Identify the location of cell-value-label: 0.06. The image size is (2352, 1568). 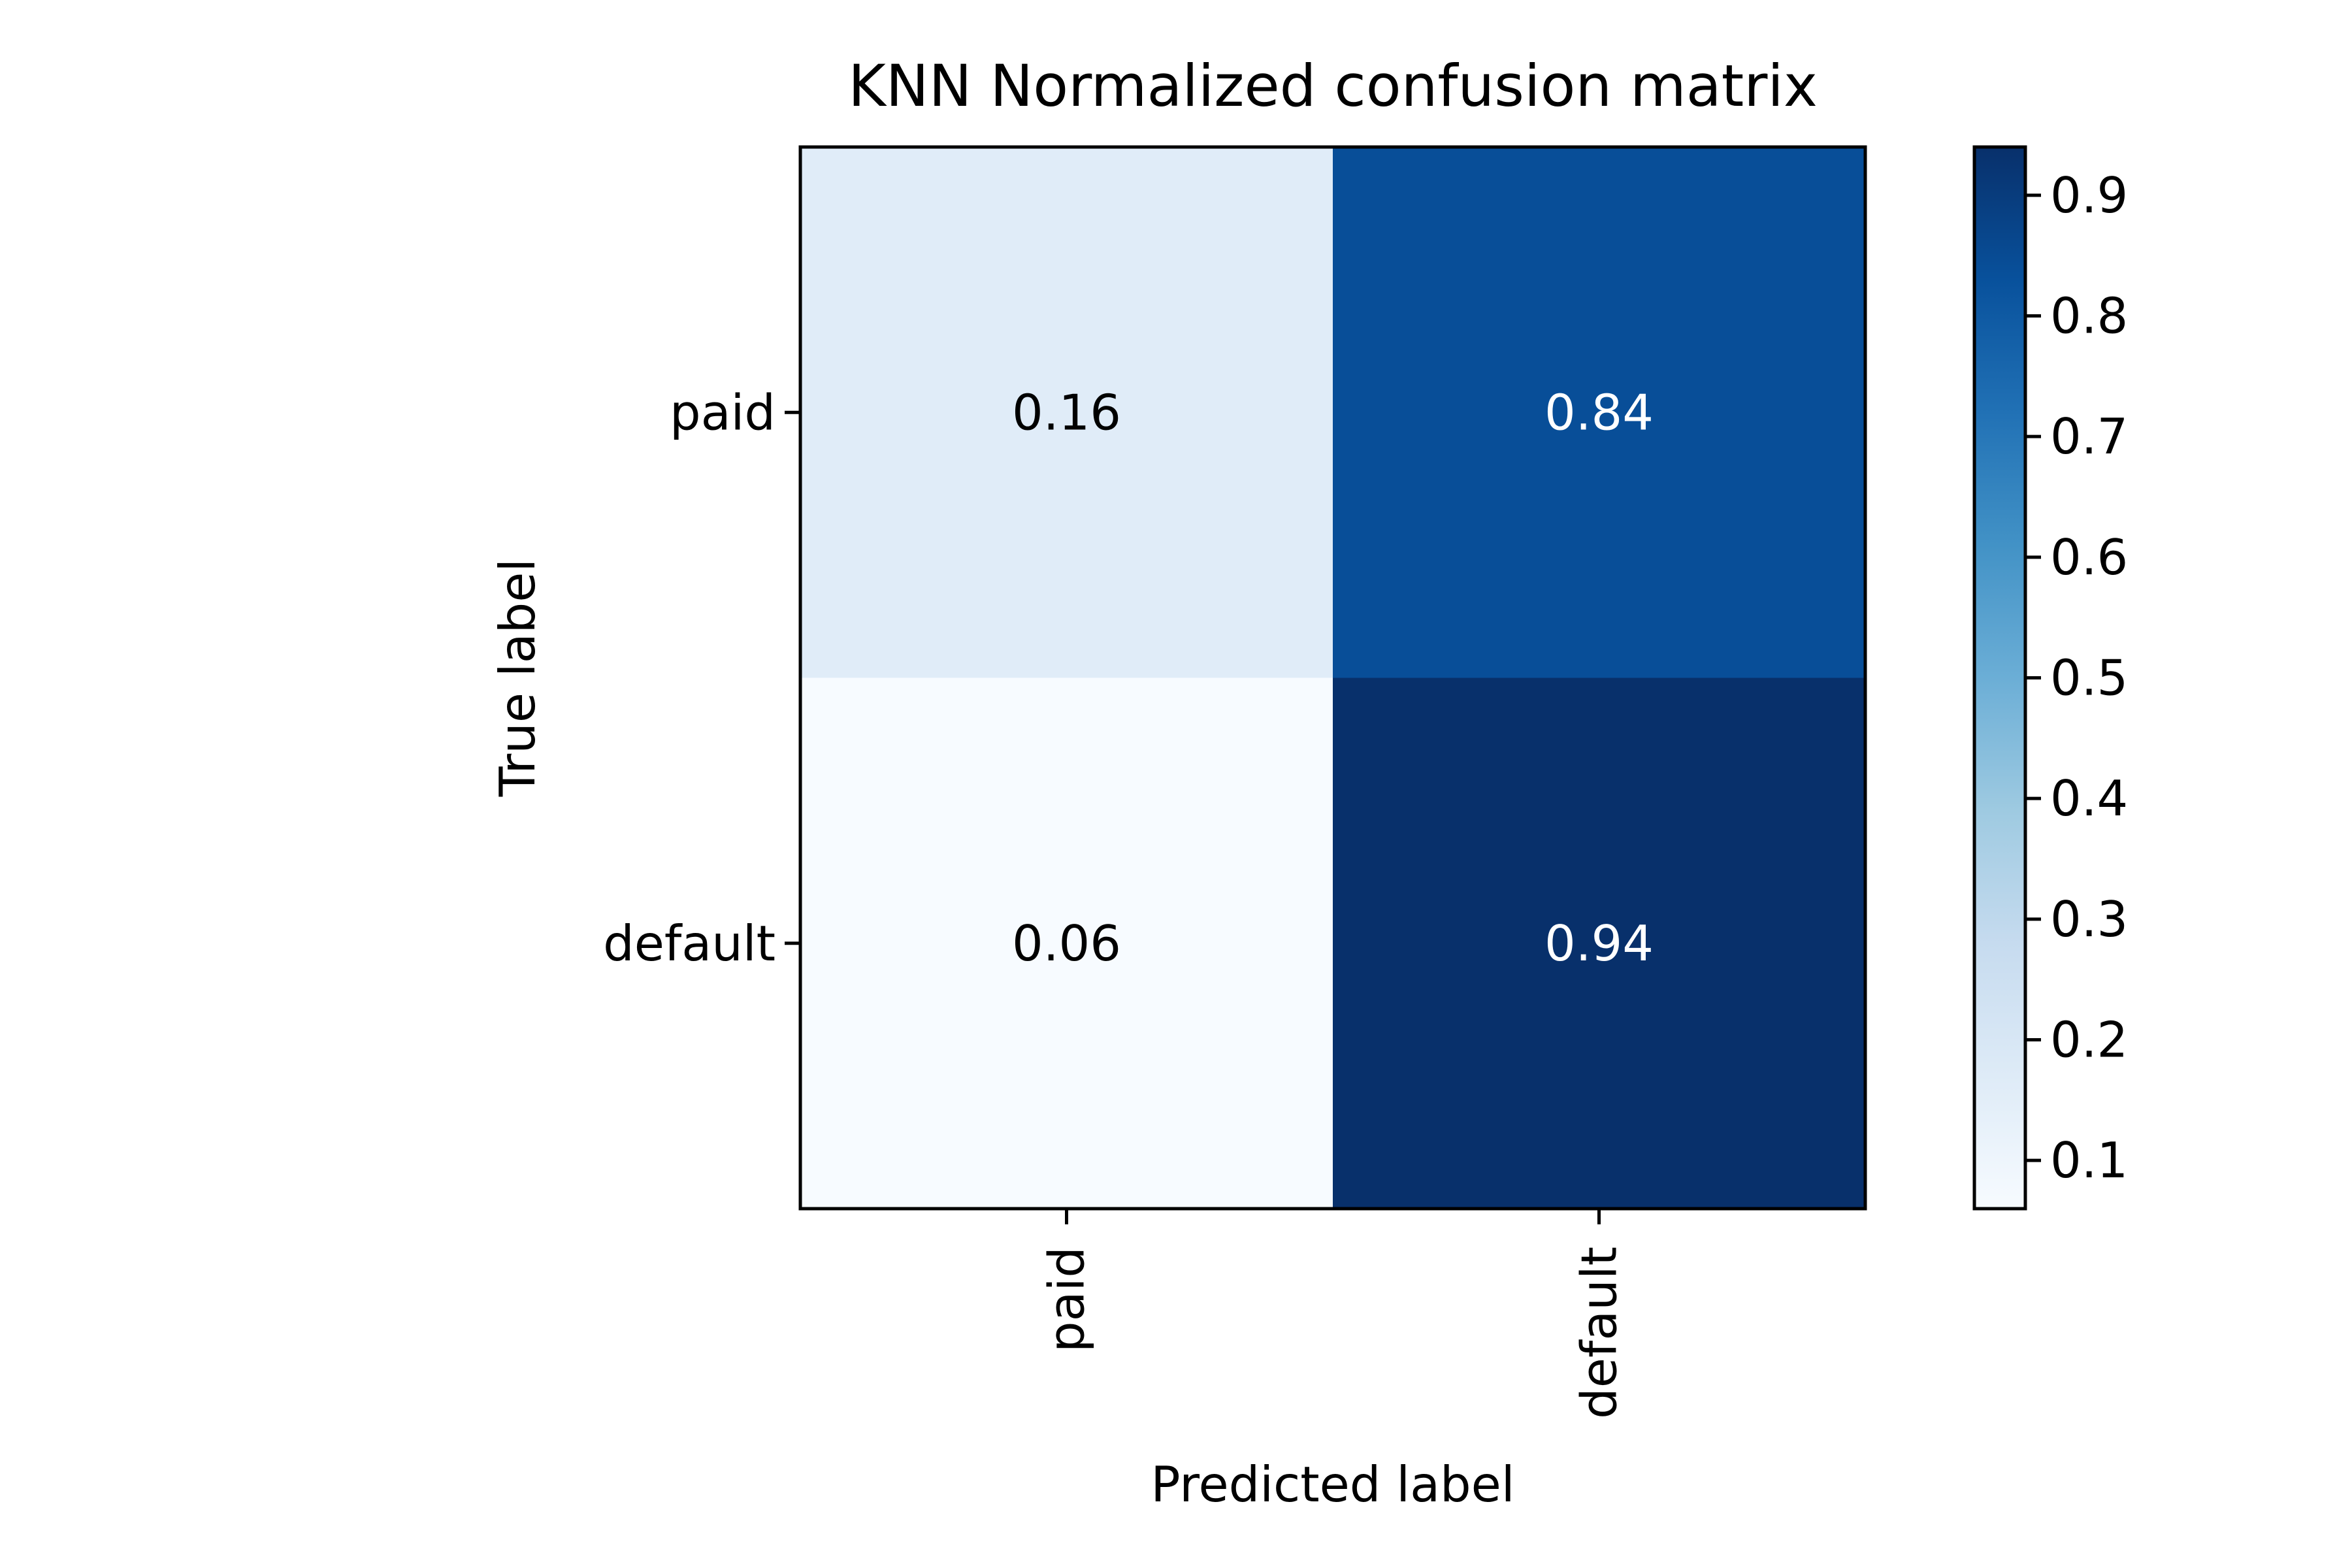
(1066, 943).